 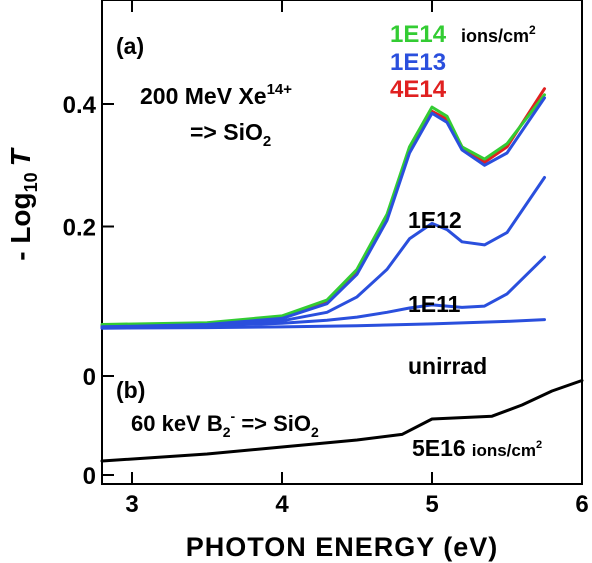 What do you see at coordinates (230, 134) in the screenshot?
I see `sio2-annotation: => SiO2` at bounding box center [230, 134].